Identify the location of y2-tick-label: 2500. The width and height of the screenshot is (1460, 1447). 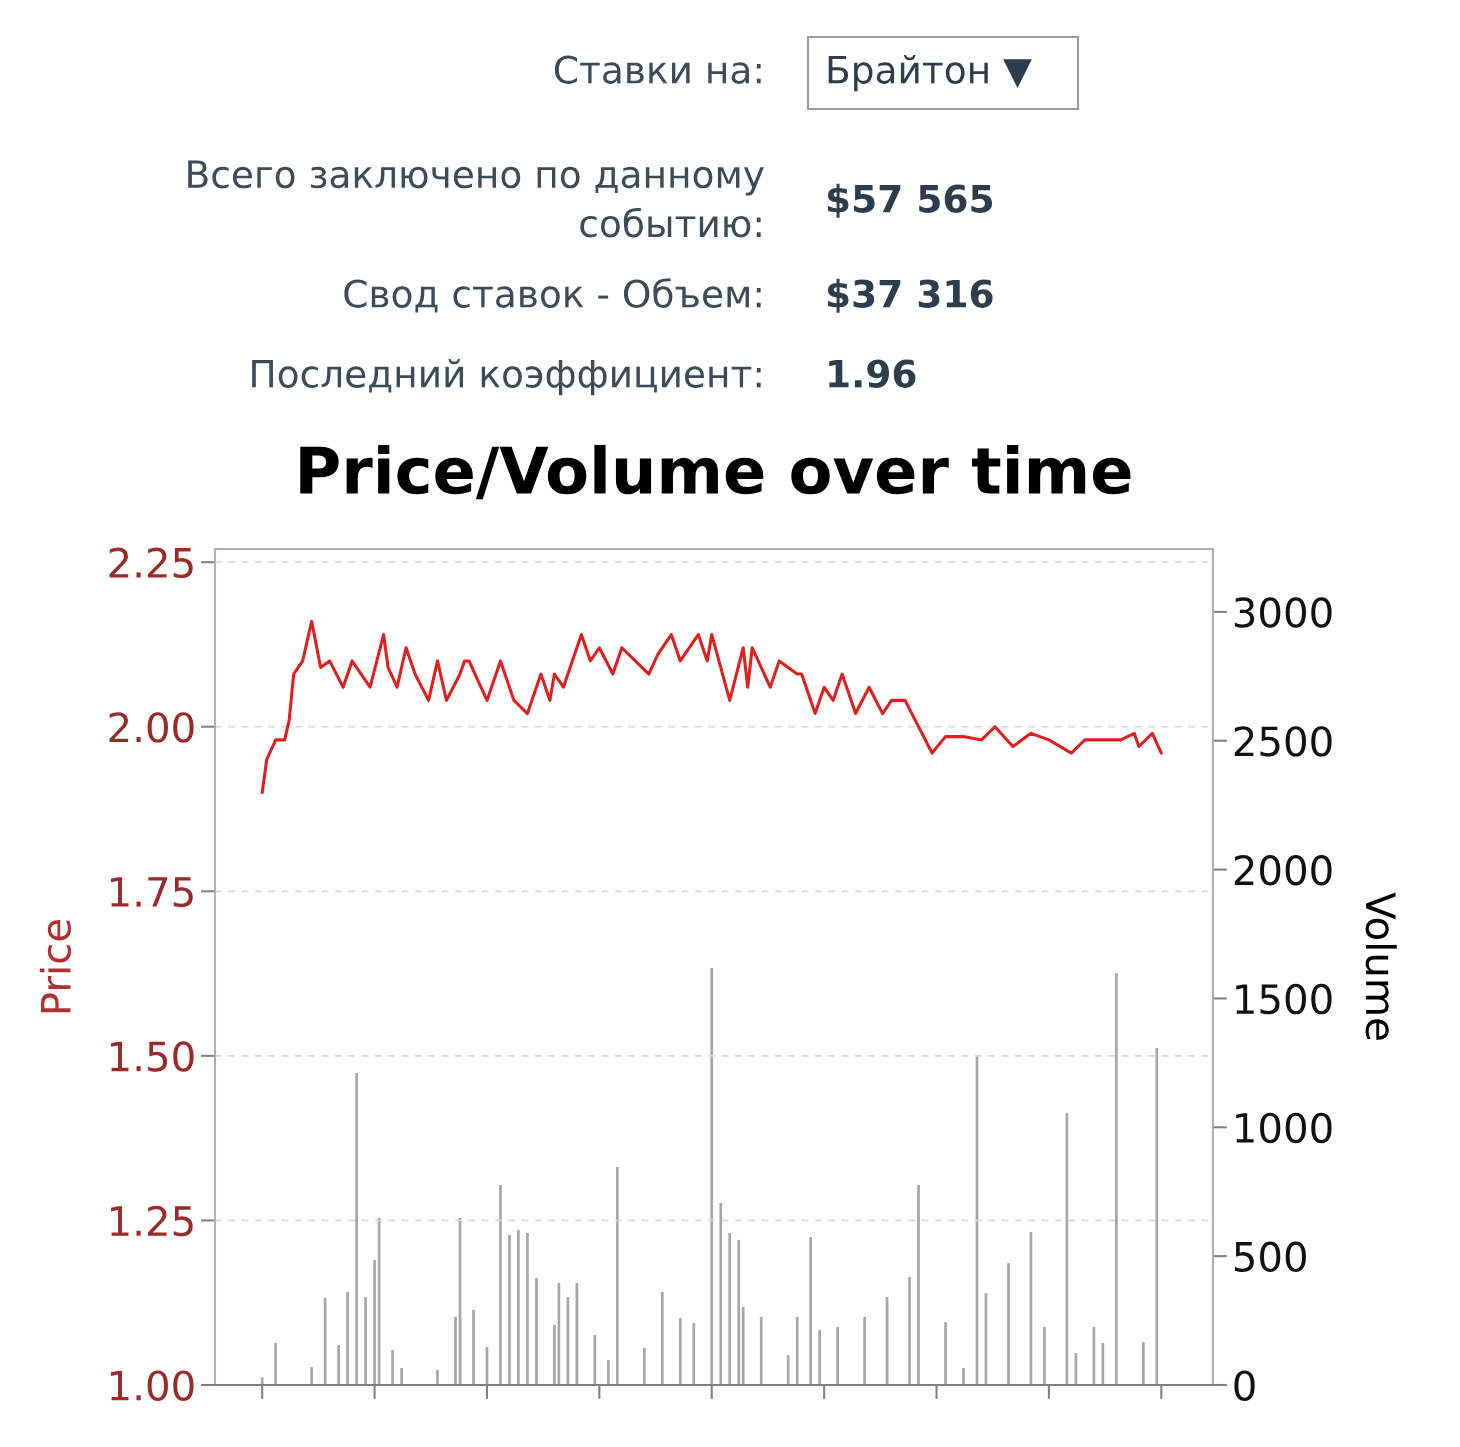
(1283, 741).